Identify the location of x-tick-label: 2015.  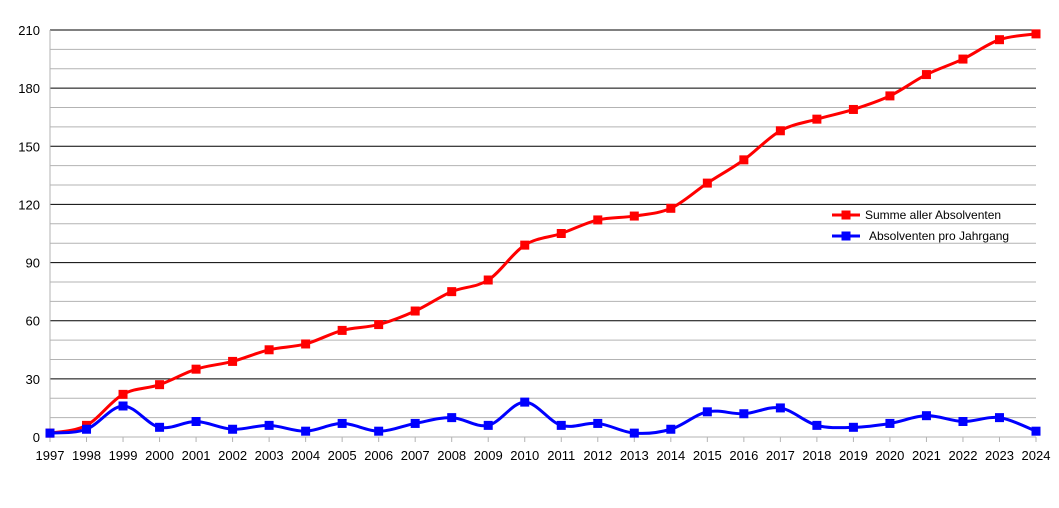
(707, 455).